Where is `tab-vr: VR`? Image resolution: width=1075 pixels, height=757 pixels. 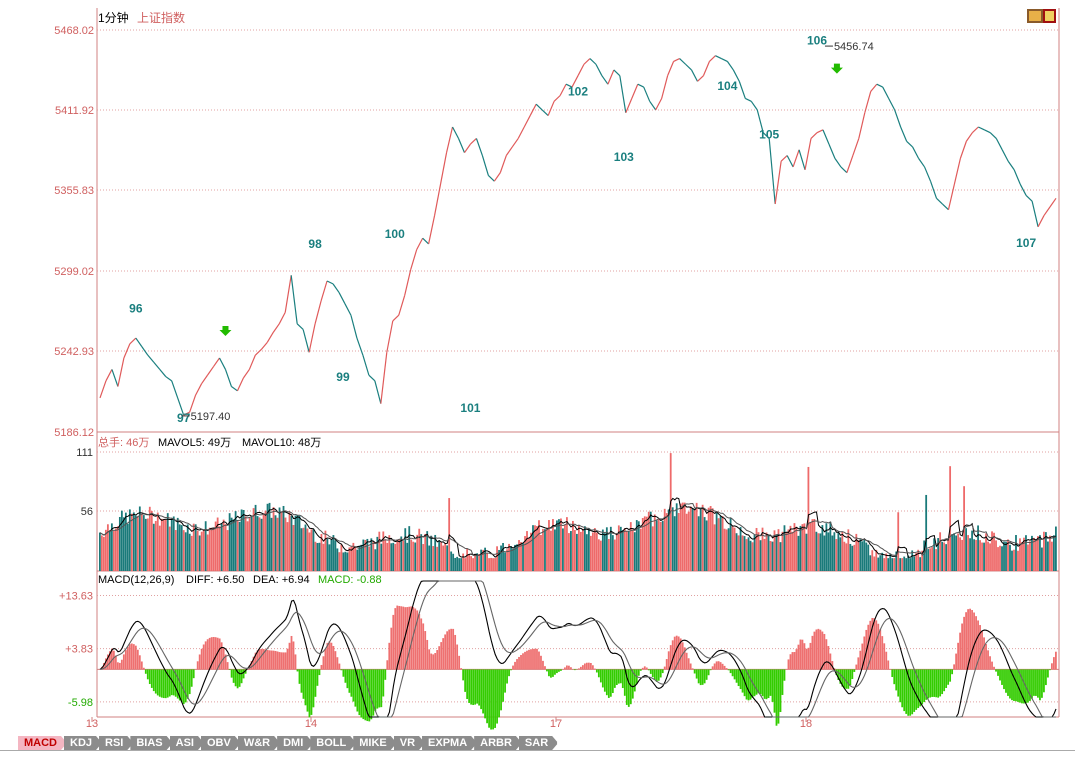 tab-vr: VR is located at coordinates (409, 743).